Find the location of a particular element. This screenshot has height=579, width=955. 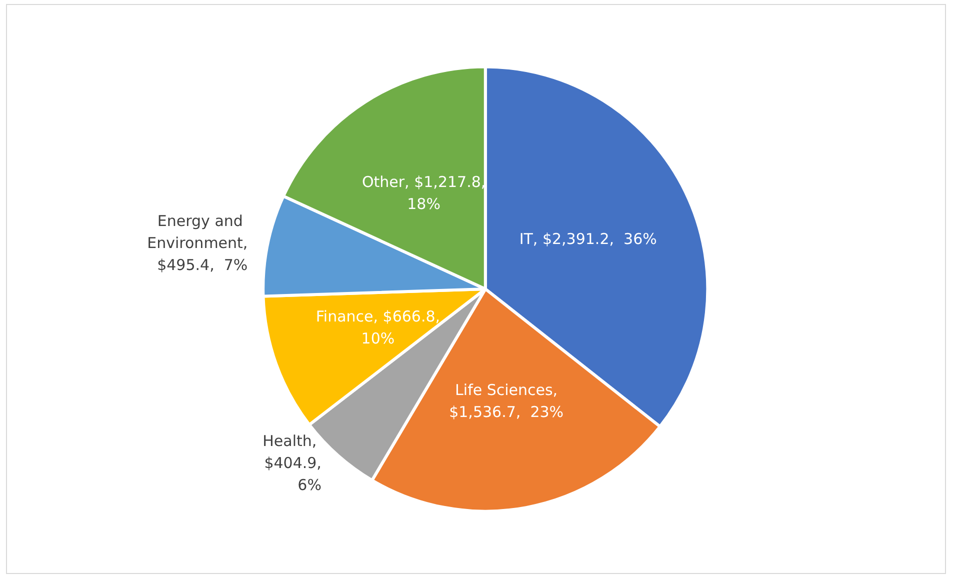

slice-label: Life Sciences, $1,536.7, 23% is located at coordinates (506, 401).